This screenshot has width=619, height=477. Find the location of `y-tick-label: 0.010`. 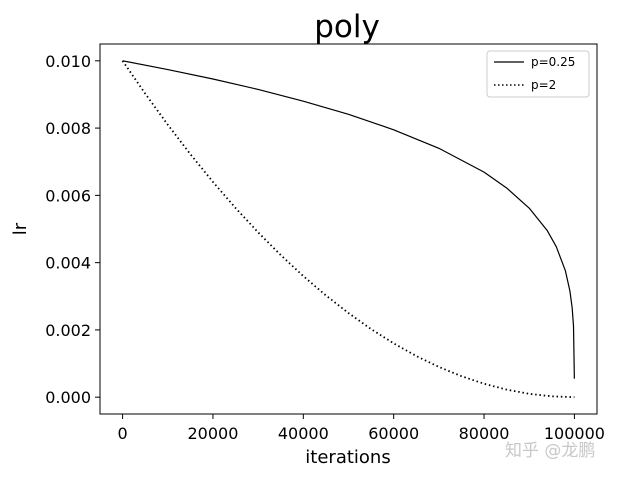

y-tick-label: 0.010 is located at coordinates (68, 61).